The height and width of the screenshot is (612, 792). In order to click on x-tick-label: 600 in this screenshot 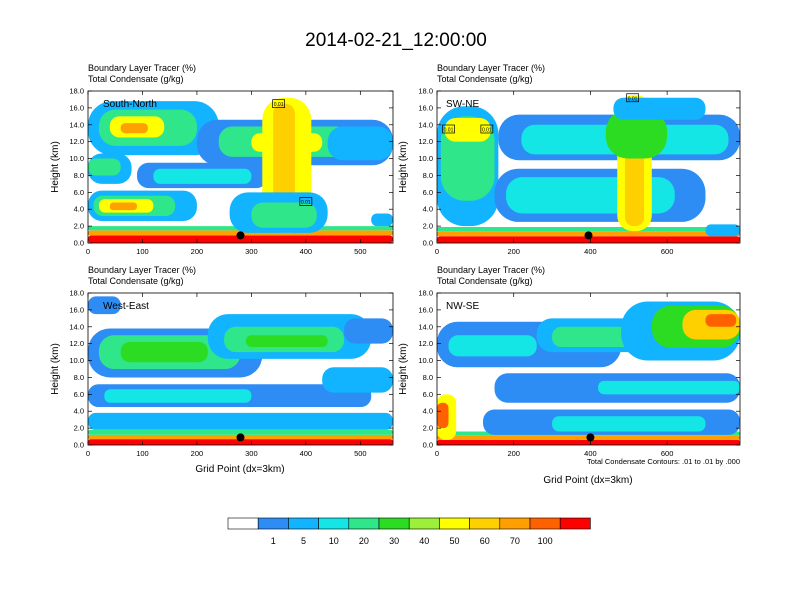, I will do `click(667, 251)`.